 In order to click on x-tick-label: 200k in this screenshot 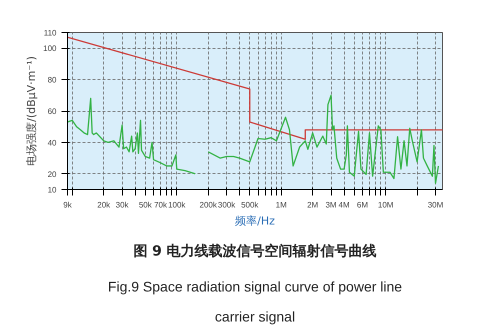, I will do `click(209, 205)`.